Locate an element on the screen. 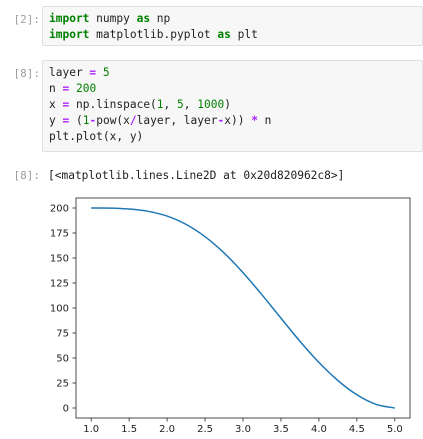 The height and width of the screenshot is (439, 423). code-line: plt.plot(x, y) is located at coordinates (232, 137).